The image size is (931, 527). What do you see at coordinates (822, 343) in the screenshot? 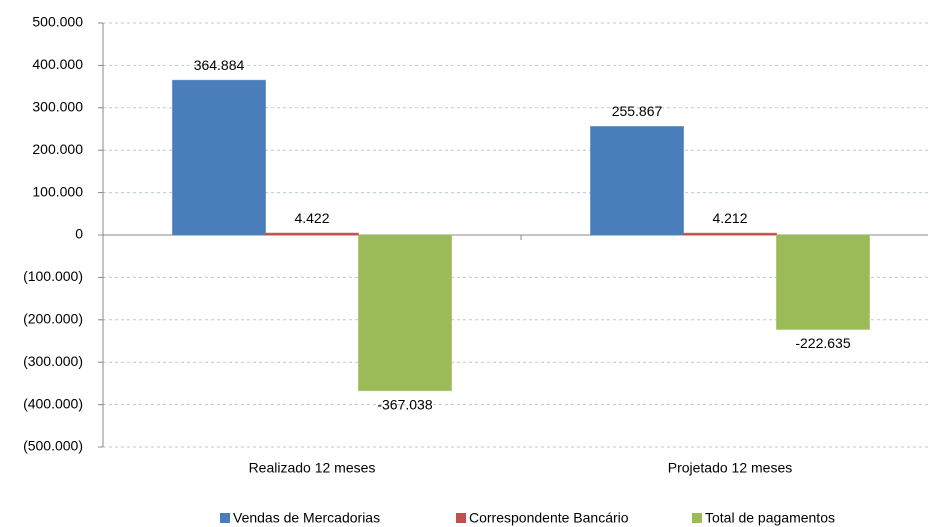
I see `value-label: -222.635` at bounding box center [822, 343].